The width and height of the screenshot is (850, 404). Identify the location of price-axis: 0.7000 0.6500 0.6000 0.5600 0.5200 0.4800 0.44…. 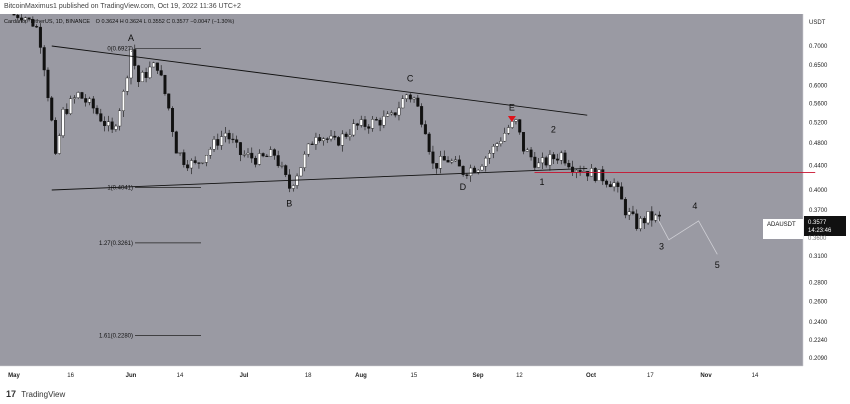
(818, 203).